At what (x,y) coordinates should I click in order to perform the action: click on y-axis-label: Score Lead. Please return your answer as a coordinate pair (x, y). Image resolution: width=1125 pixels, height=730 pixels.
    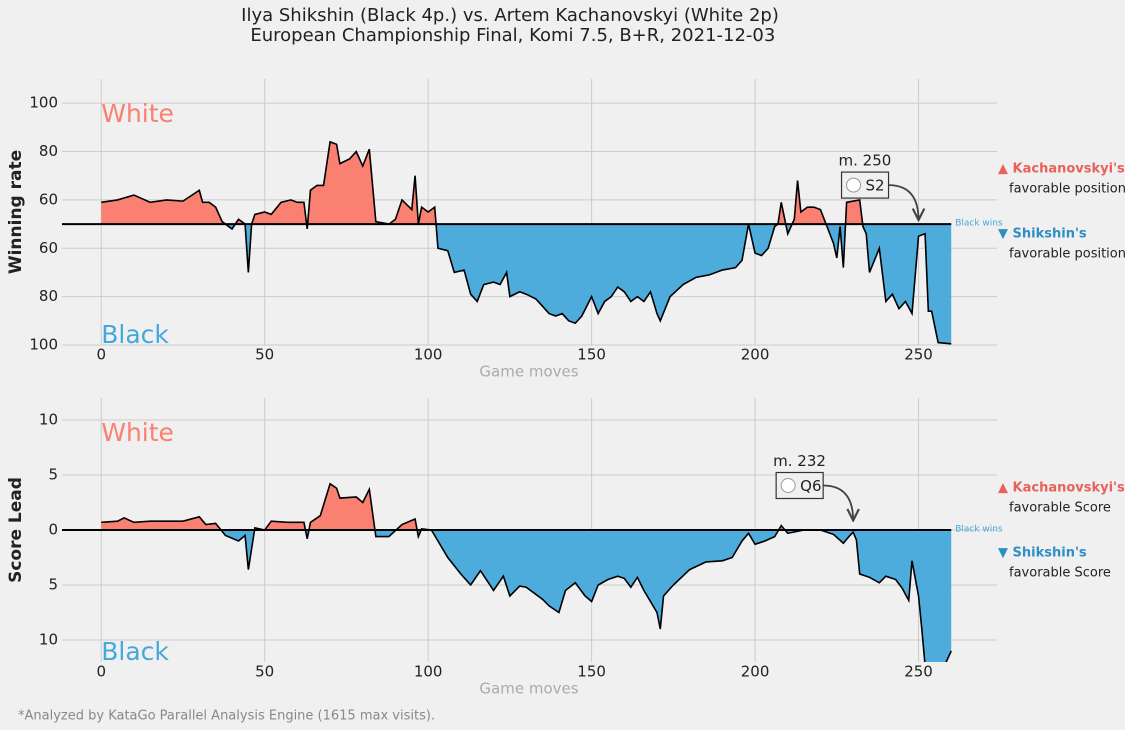
    Looking at the image, I should click on (16, 530).